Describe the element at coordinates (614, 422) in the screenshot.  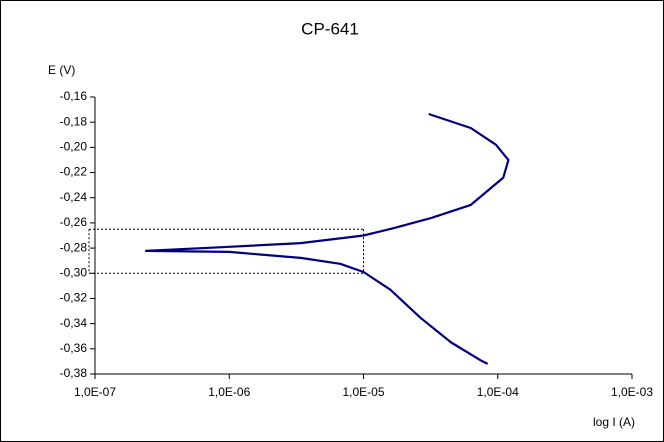
I see `x-axis-label: log I (A)` at that location.